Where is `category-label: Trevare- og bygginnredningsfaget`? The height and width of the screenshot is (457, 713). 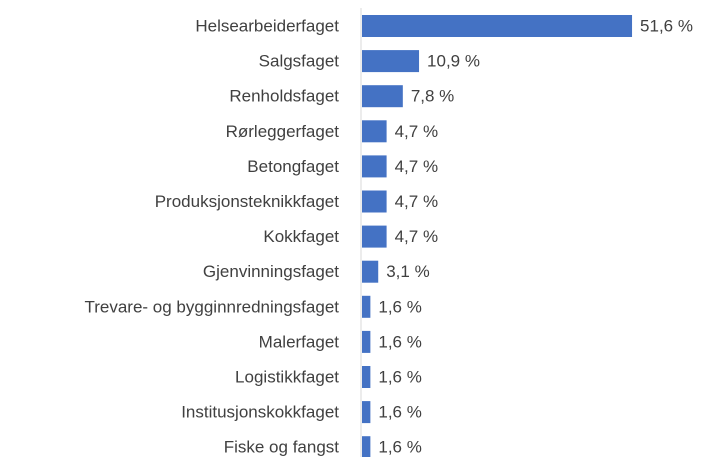
category-label: Trevare- og bygginnredningsfaget is located at coordinates (211, 306).